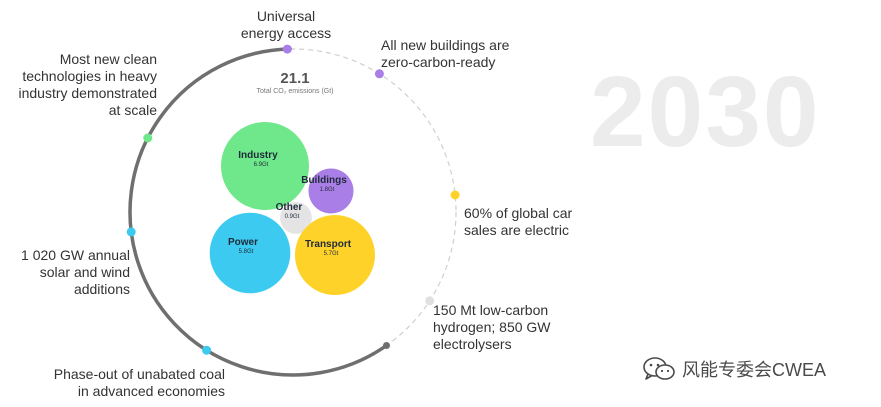 This screenshot has width=881, height=407. I want to click on bubble-buildings, so click(331, 191).